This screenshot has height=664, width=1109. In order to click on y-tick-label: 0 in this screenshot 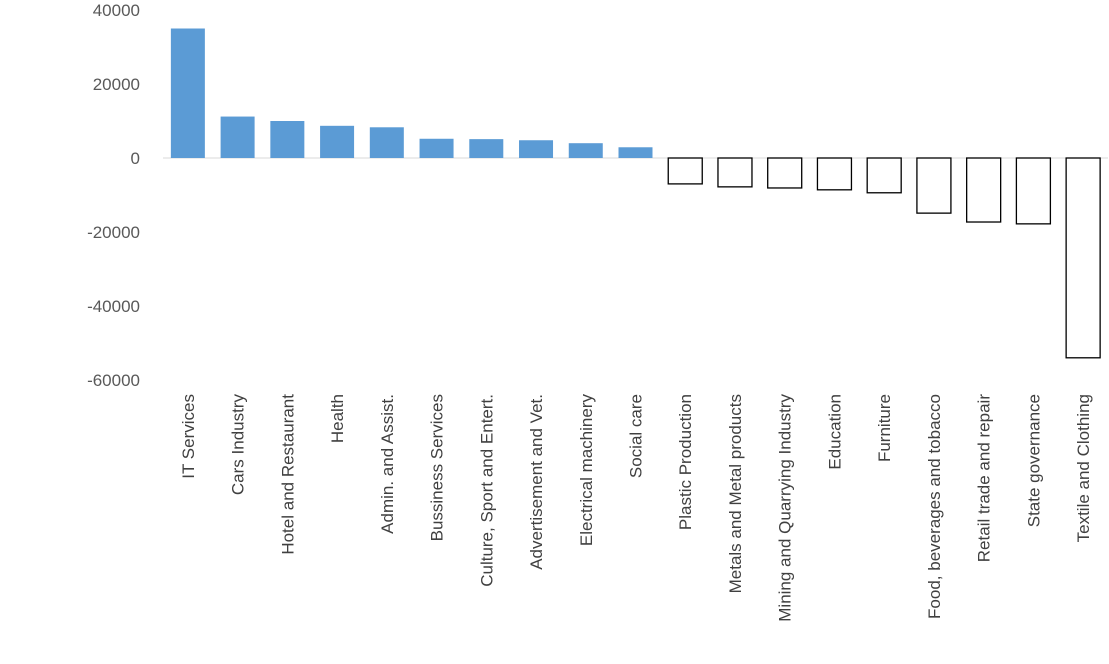, I will do `click(135, 158)`.